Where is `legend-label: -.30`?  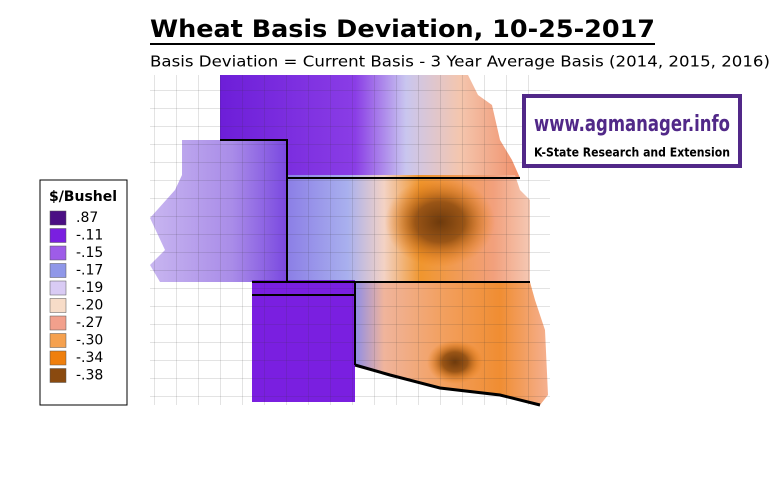
legend-label: -.30 is located at coordinates (89, 341).